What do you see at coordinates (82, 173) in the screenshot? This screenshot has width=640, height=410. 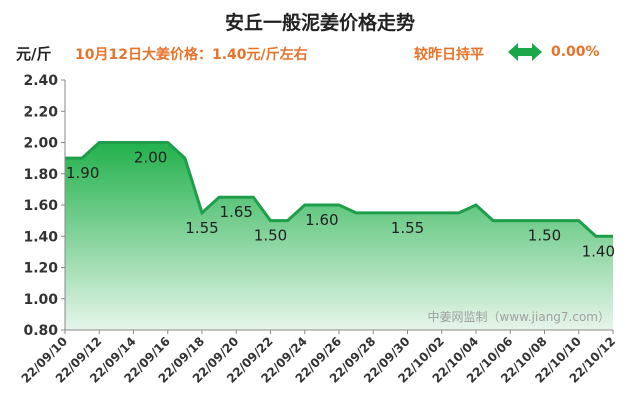 I see `data-label: 1.90` at bounding box center [82, 173].